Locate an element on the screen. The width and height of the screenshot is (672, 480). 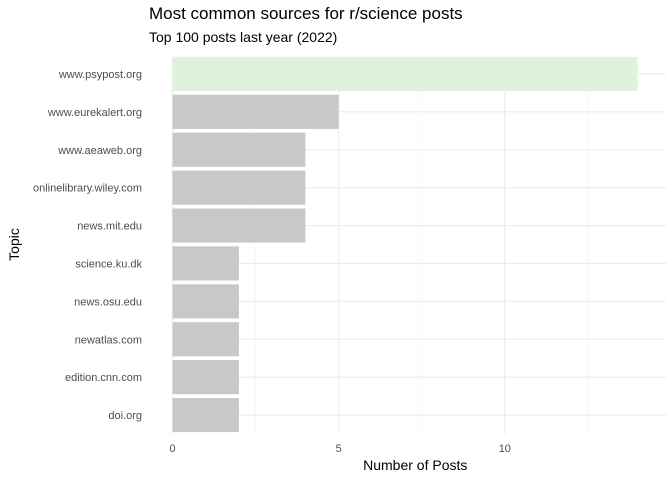
x-tick-label: 10 is located at coordinates (505, 449).